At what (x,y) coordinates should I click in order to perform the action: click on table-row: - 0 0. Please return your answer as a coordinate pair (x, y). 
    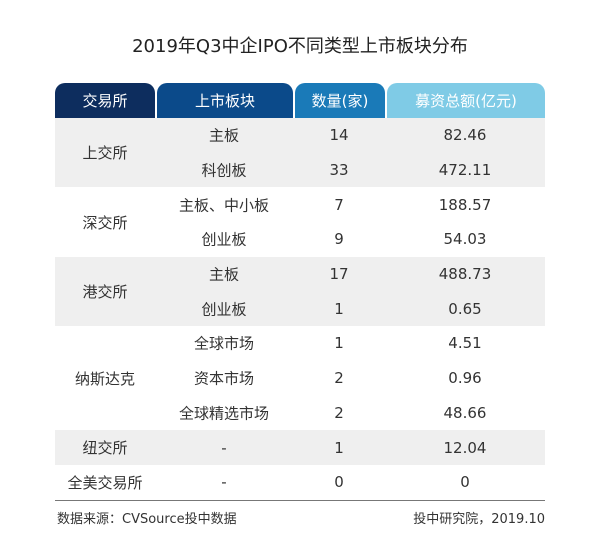
    Looking at the image, I should click on (300, 482).